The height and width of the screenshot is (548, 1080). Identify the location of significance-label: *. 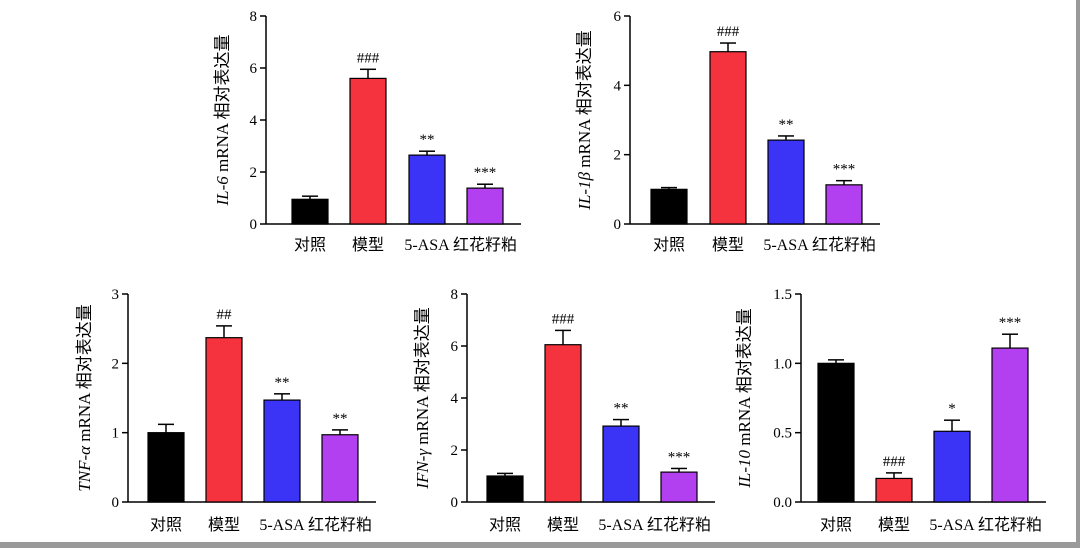
(952, 409).